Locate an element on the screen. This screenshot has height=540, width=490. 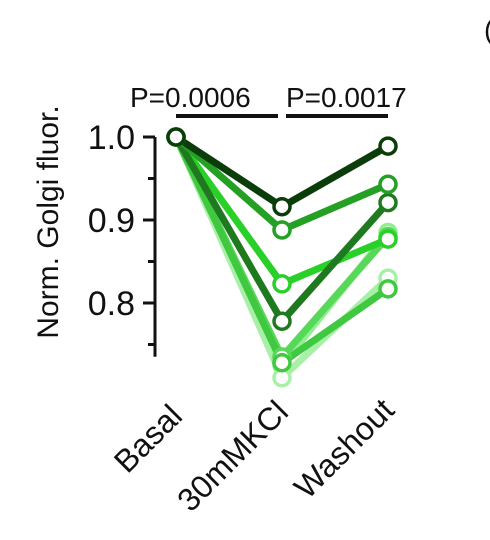
y-tick-label: 1.0 is located at coordinates (111, 138).